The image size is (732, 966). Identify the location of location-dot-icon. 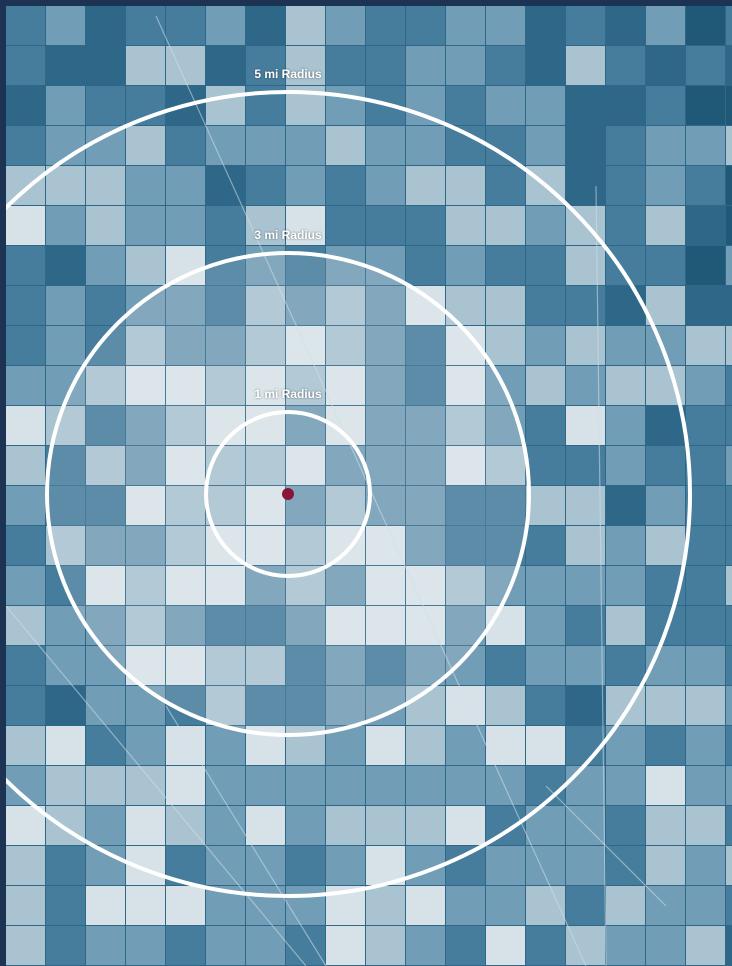
(288, 494).